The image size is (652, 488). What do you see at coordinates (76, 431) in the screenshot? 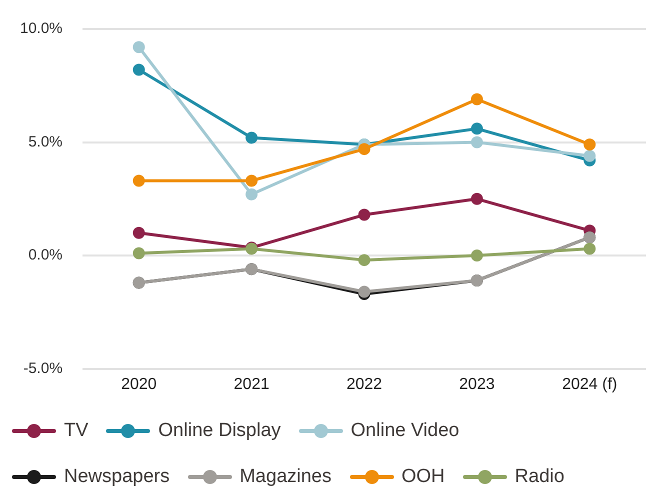
I see `legend-label: TV` at bounding box center [76, 431].